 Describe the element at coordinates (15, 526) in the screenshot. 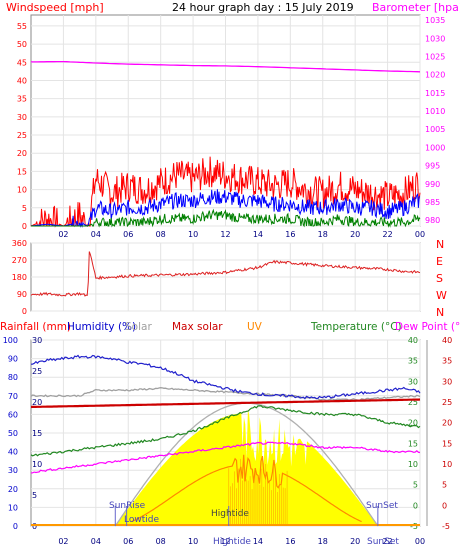

I see `humidity-tick-label: 0` at that location.